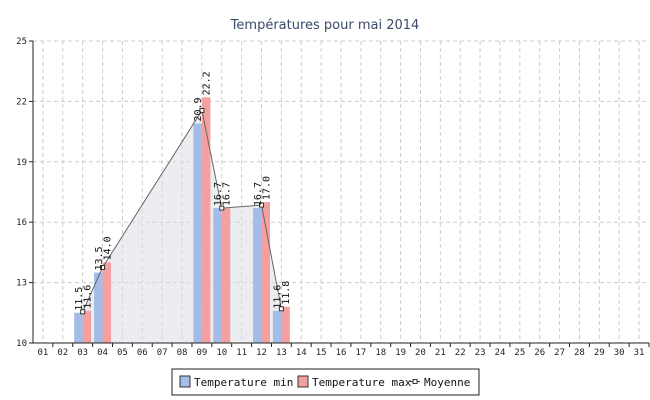  What do you see at coordinates (380, 353) in the screenshot?
I see `x-tick-label: 18` at bounding box center [380, 353].